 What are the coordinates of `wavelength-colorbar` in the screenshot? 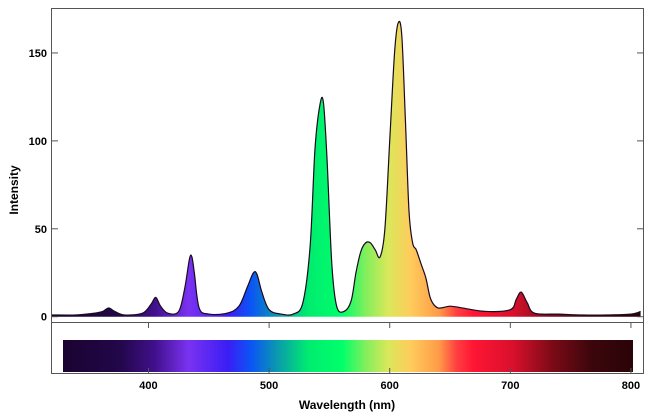 It's located at (348, 356).